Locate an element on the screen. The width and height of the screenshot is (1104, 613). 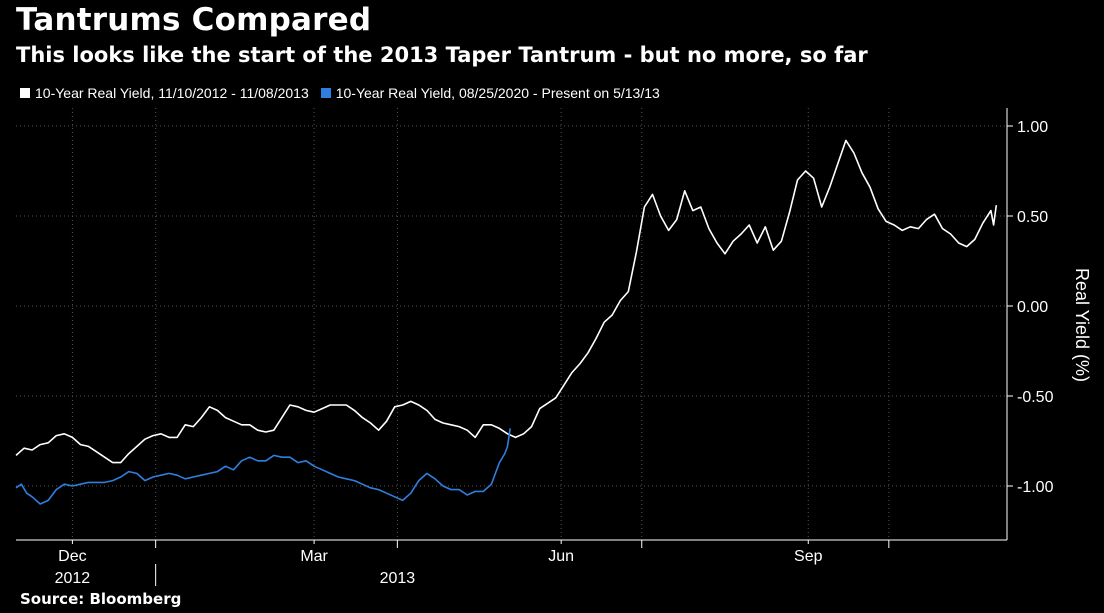
y-tick-label: 0.00 is located at coordinates (1032, 307).